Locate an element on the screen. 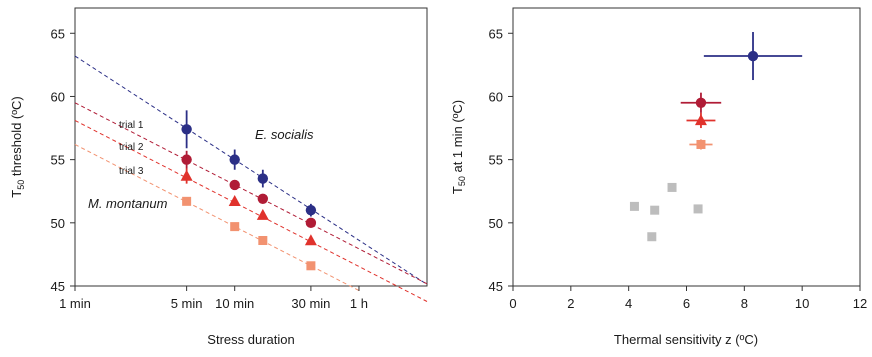  x-tick-label-left: 1 min is located at coordinates (75, 303).